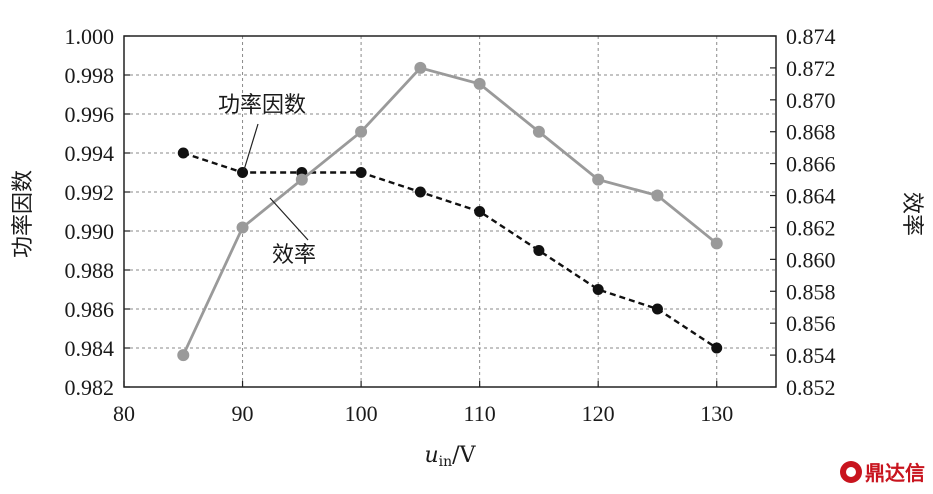  What do you see at coordinates (90, 231) in the screenshot?
I see `y-left-tick-label: 0.990` at bounding box center [90, 231].